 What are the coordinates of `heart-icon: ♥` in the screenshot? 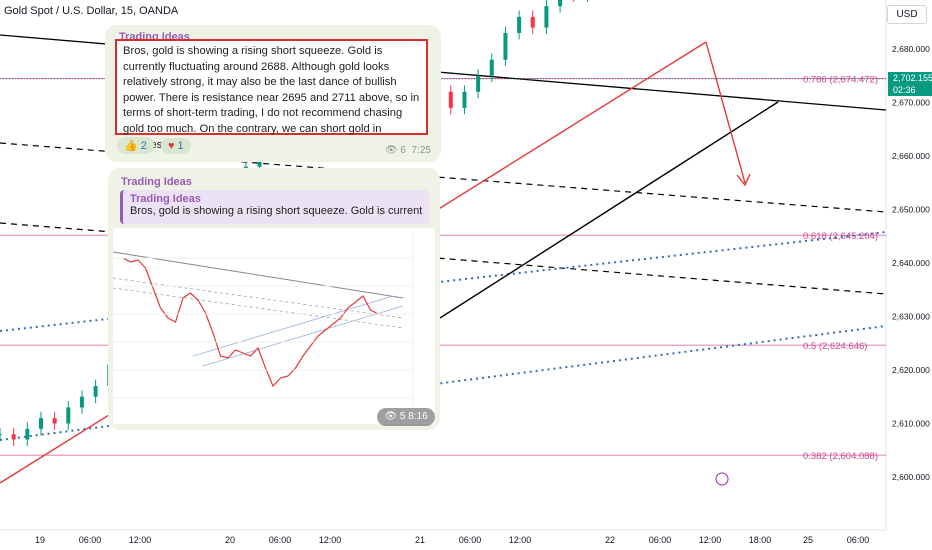 It's located at (171, 146).